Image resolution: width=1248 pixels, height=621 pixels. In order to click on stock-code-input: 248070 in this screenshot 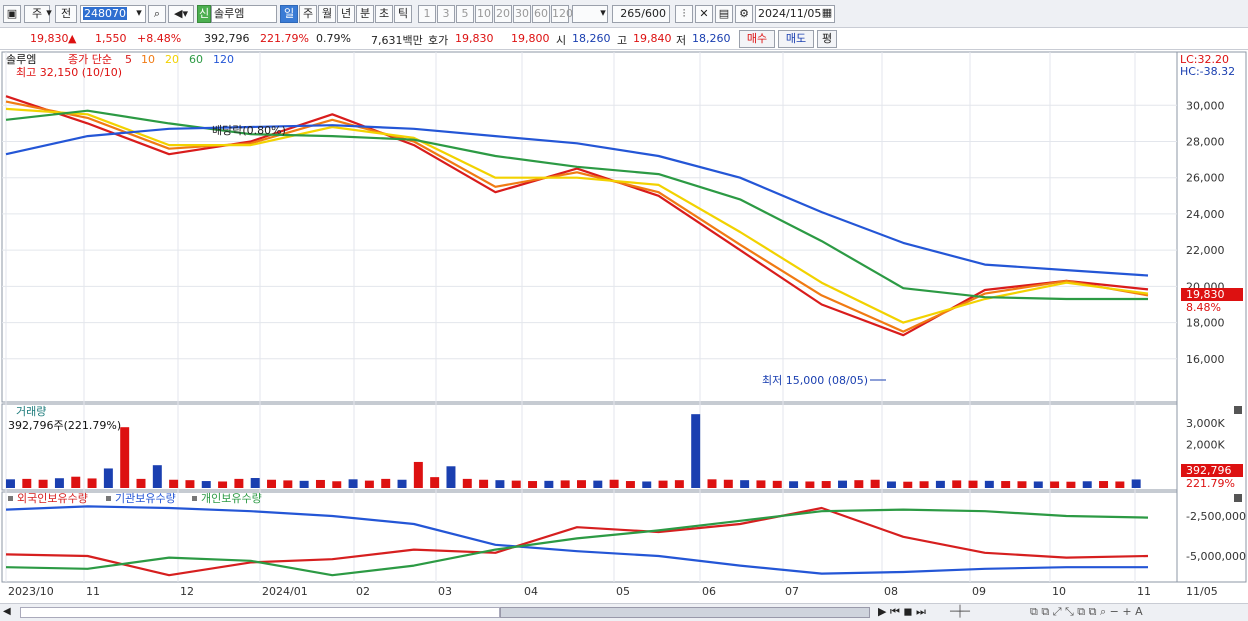, I will do `click(113, 14)`.